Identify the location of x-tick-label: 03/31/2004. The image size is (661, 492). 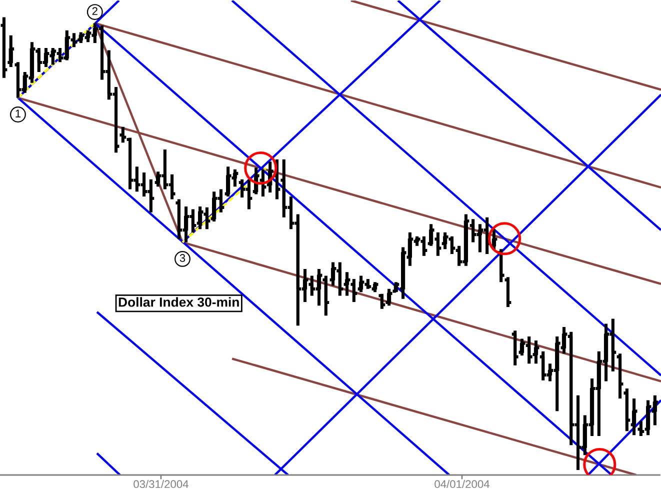
(161, 484).